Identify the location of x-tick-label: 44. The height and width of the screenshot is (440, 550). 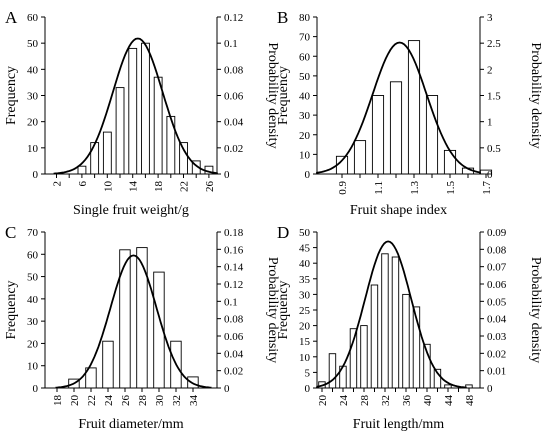
(449, 401).